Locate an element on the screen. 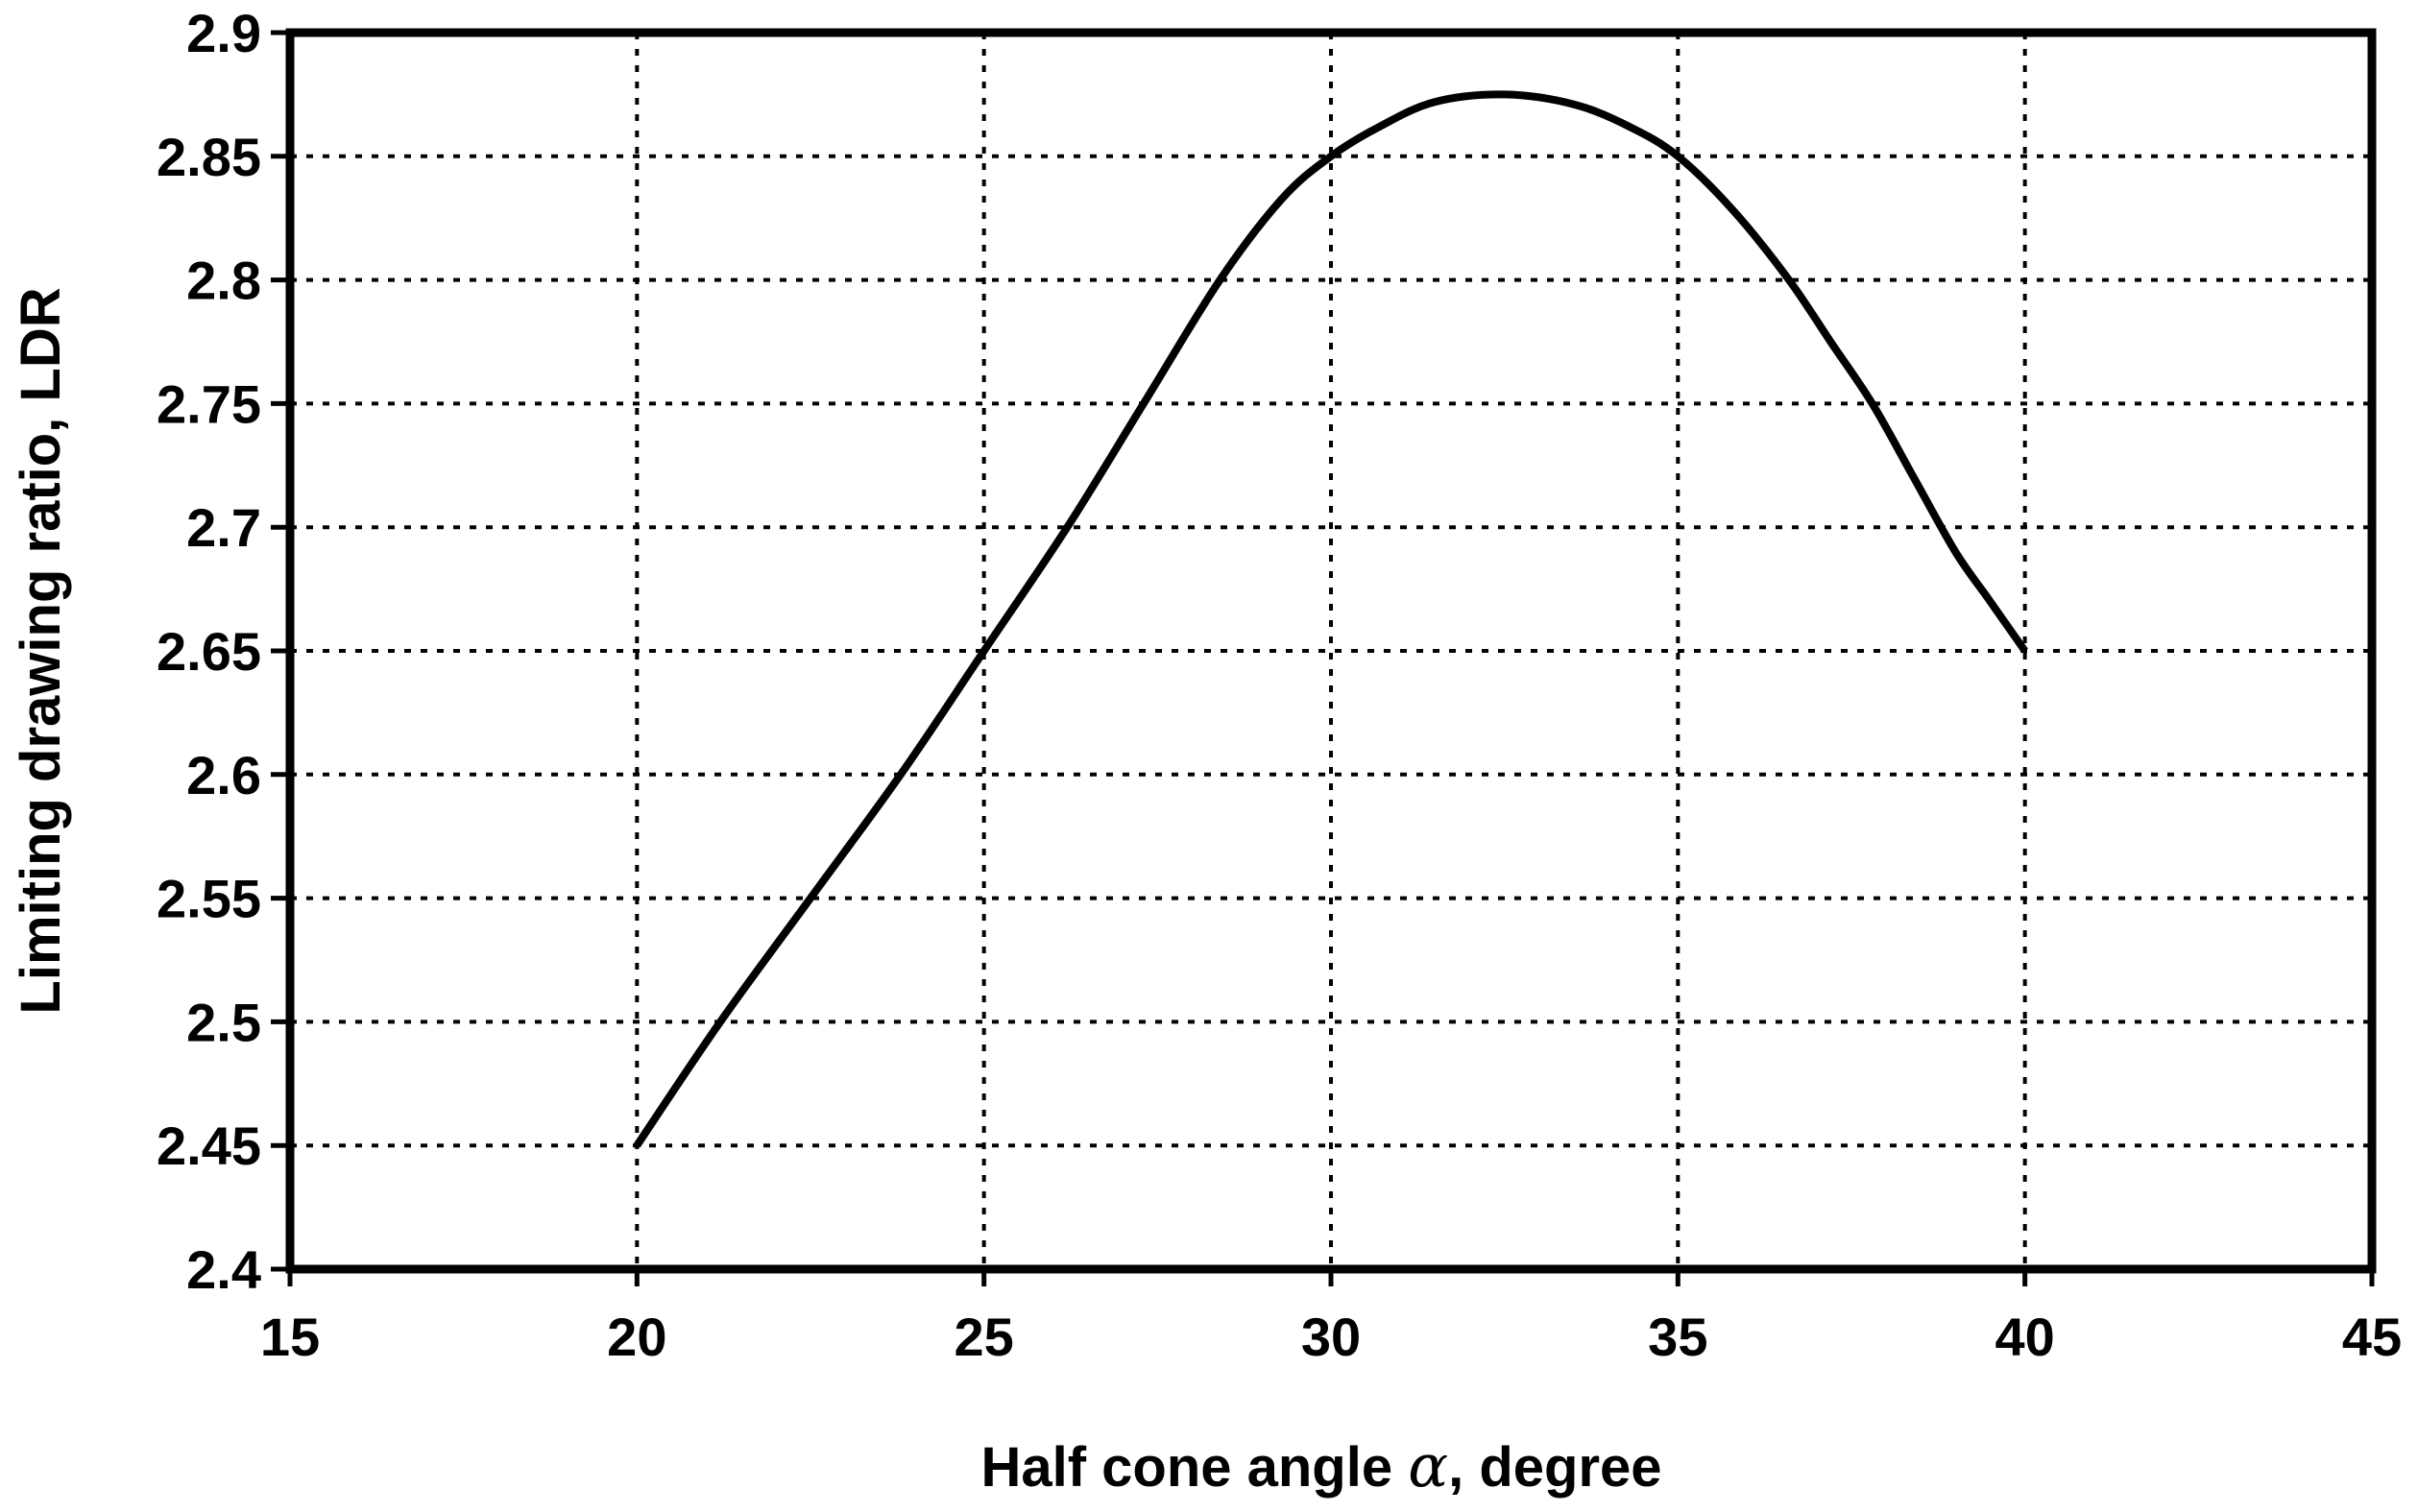 This screenshot has height=1512, width=2418. y-tick-label: 2.85 is located at coordinates (209, 157).